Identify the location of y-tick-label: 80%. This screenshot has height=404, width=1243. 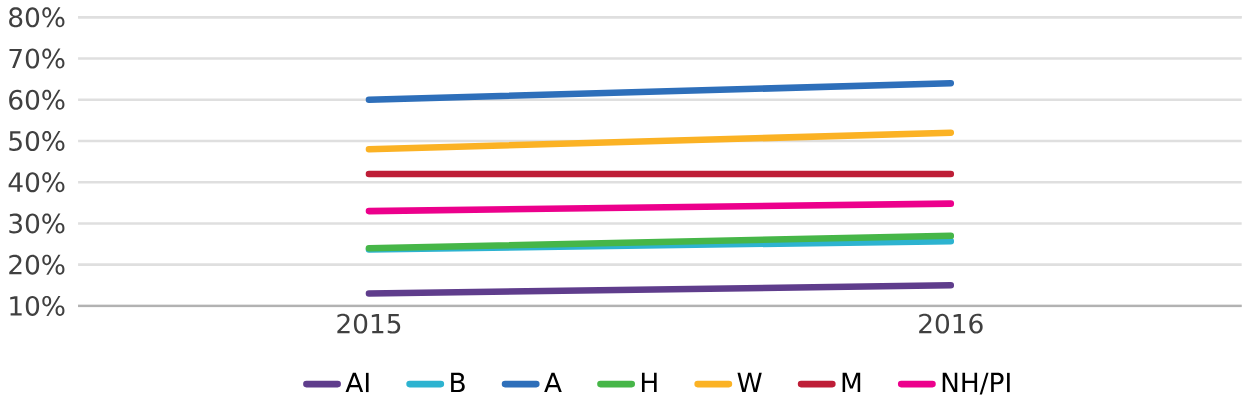
(37, 17).